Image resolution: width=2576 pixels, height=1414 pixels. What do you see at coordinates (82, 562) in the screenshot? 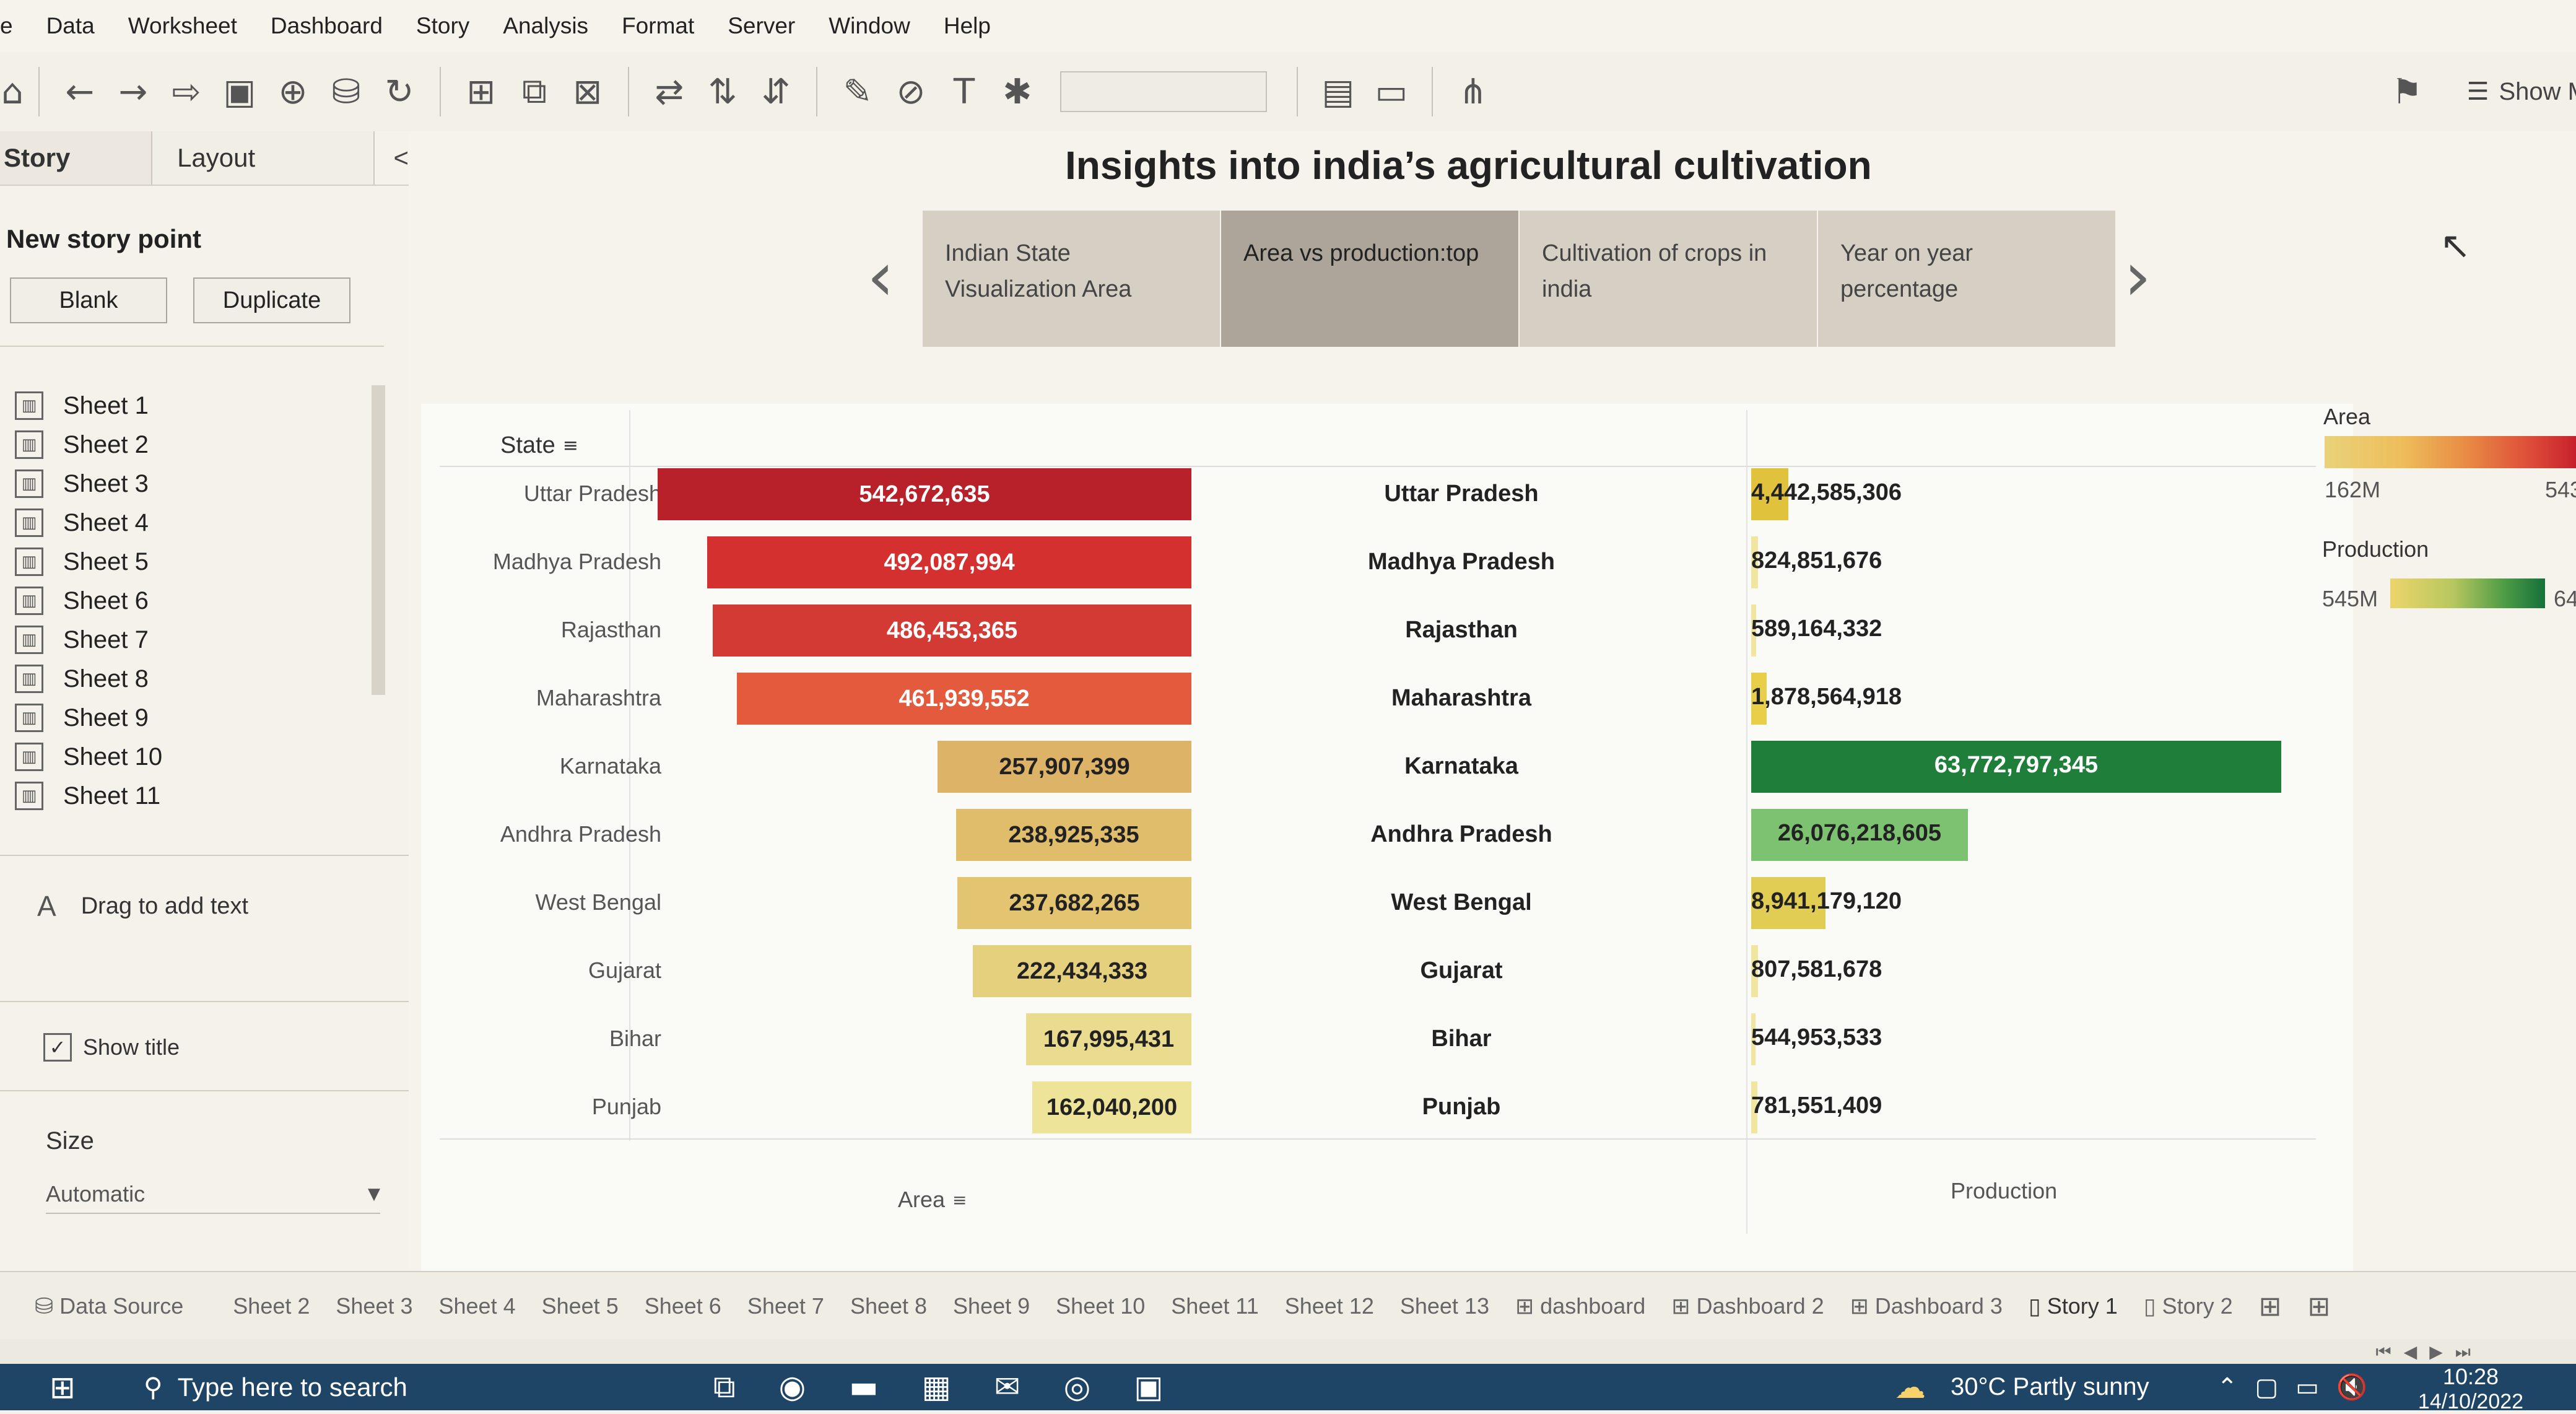
I see `sheet-list-item: ▥Sheet 5` at bounding box center [82, 562].